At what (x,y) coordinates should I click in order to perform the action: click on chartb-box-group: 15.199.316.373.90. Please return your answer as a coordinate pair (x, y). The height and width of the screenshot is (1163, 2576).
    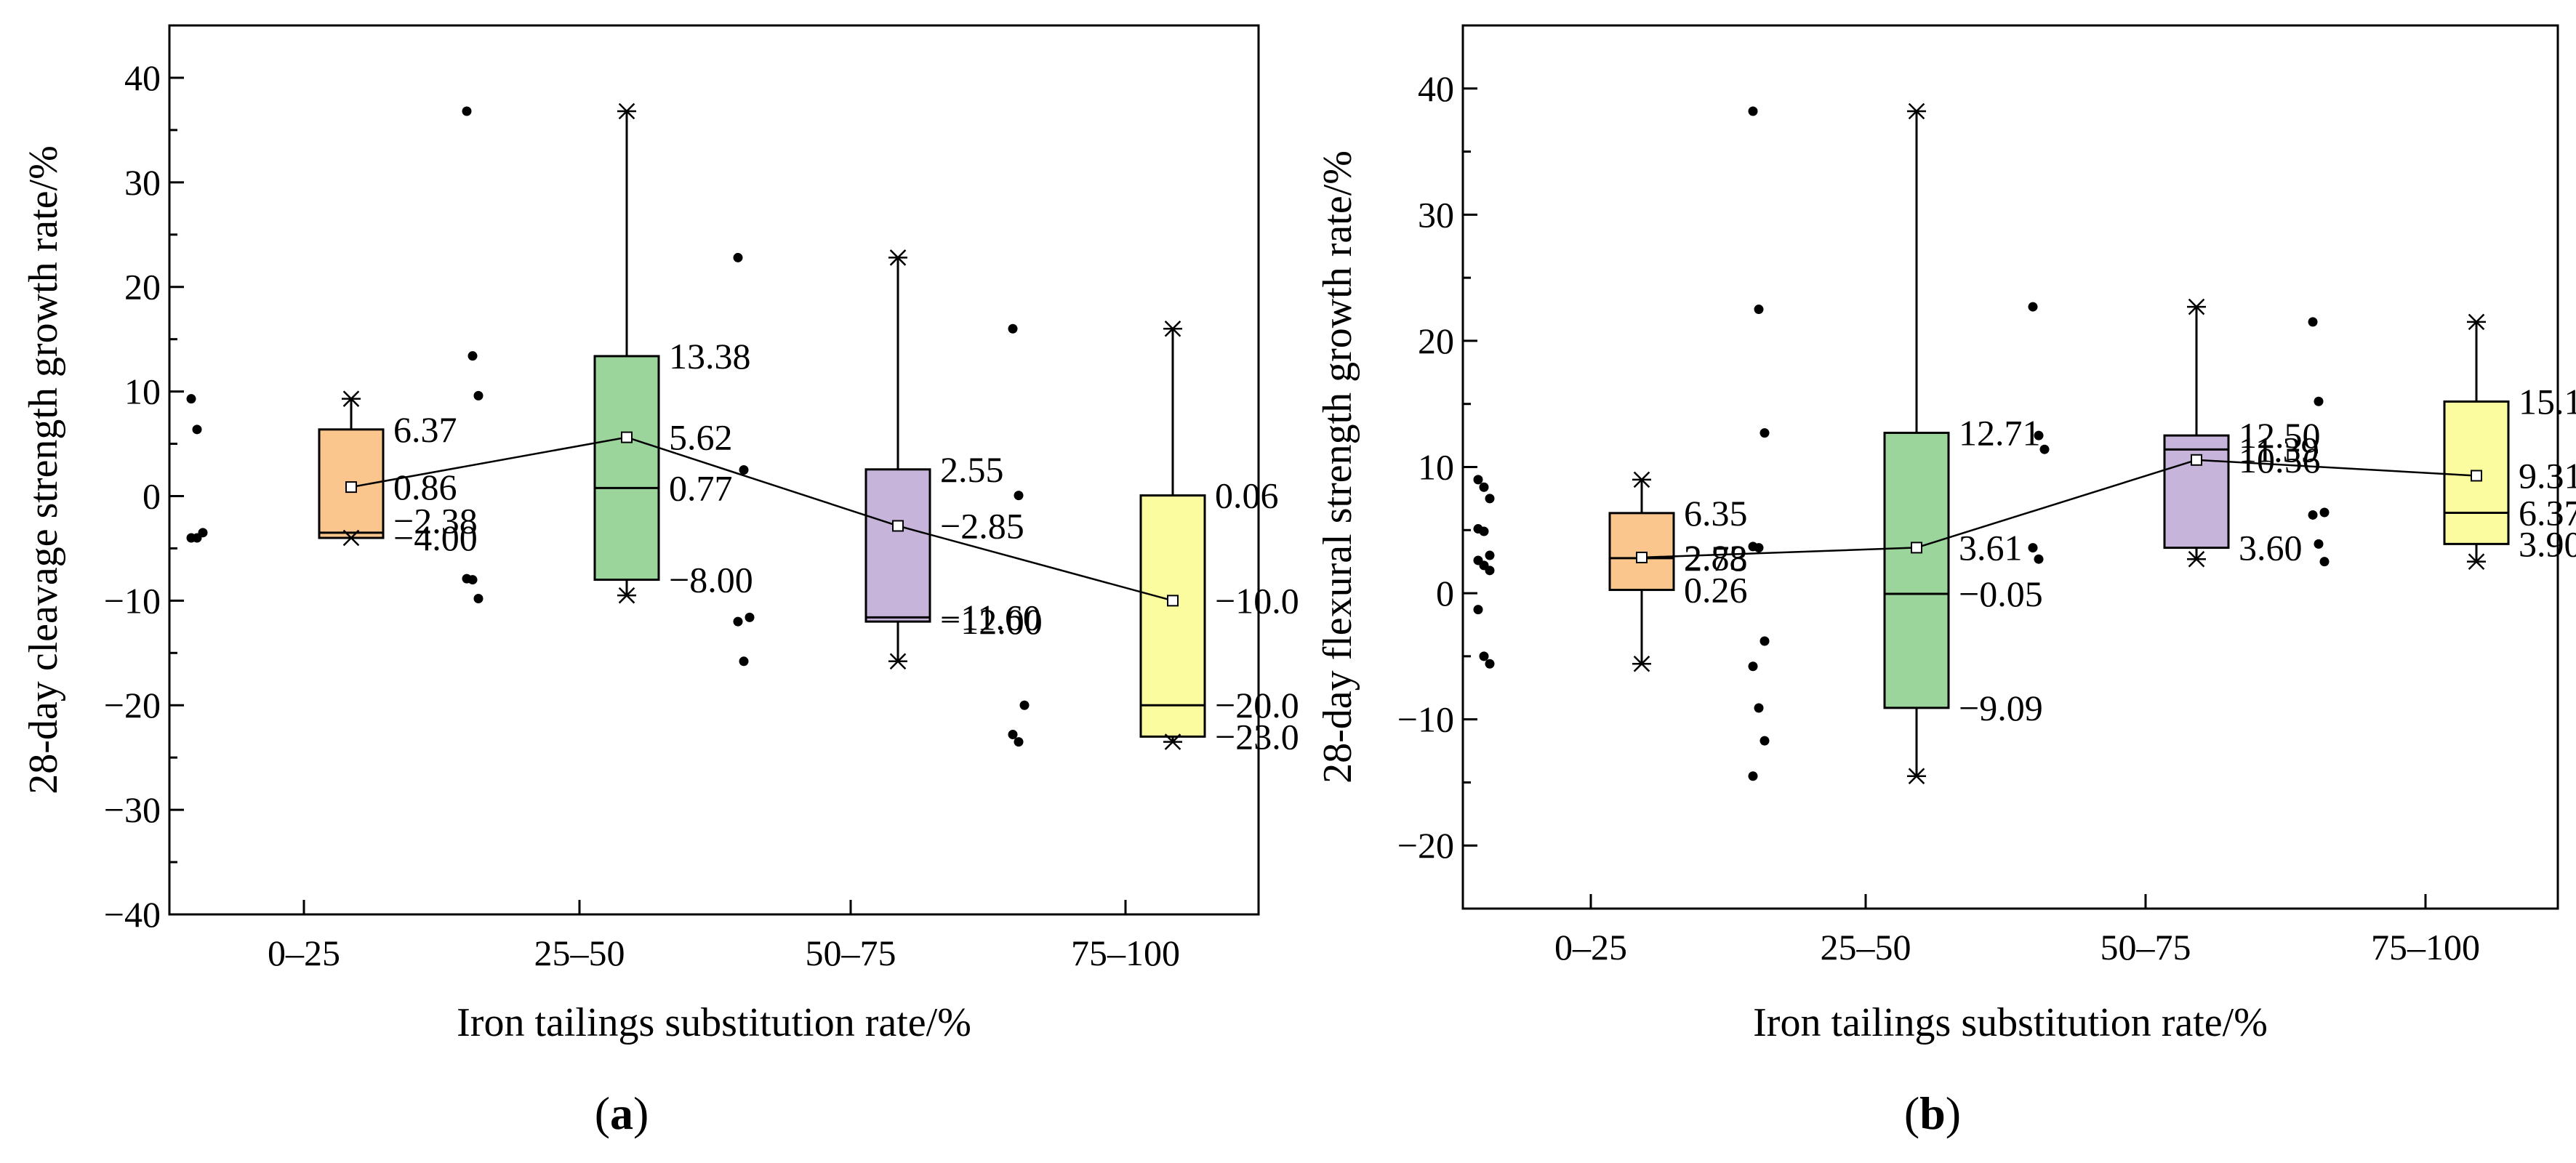
    Looking at the image, I should click on (2442, 441).